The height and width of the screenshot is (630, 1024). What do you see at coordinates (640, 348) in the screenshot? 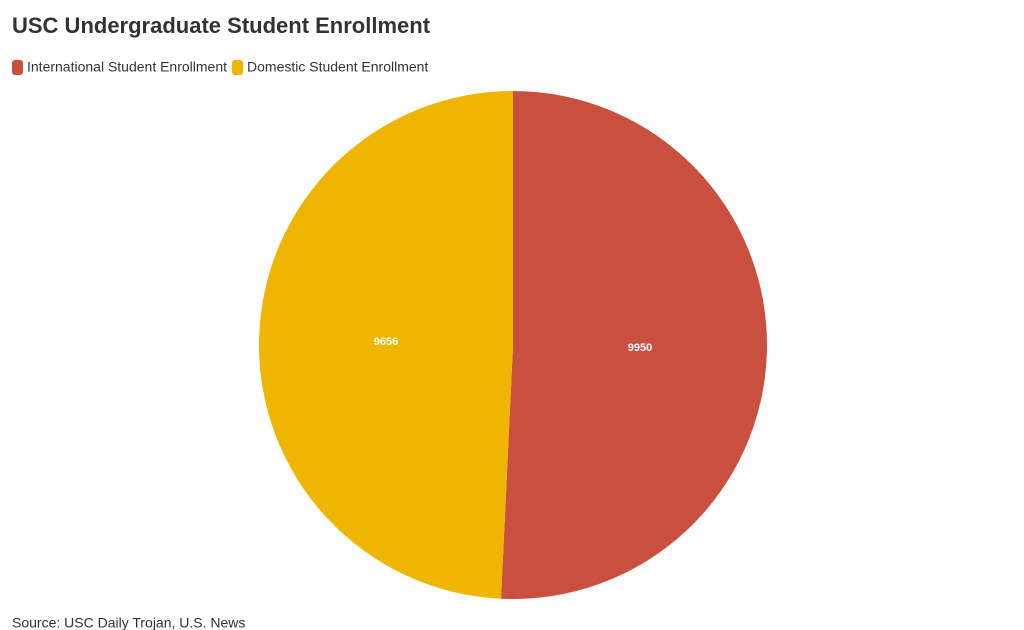
I see `slice-label: 9950` at bounding box center [640, 348].